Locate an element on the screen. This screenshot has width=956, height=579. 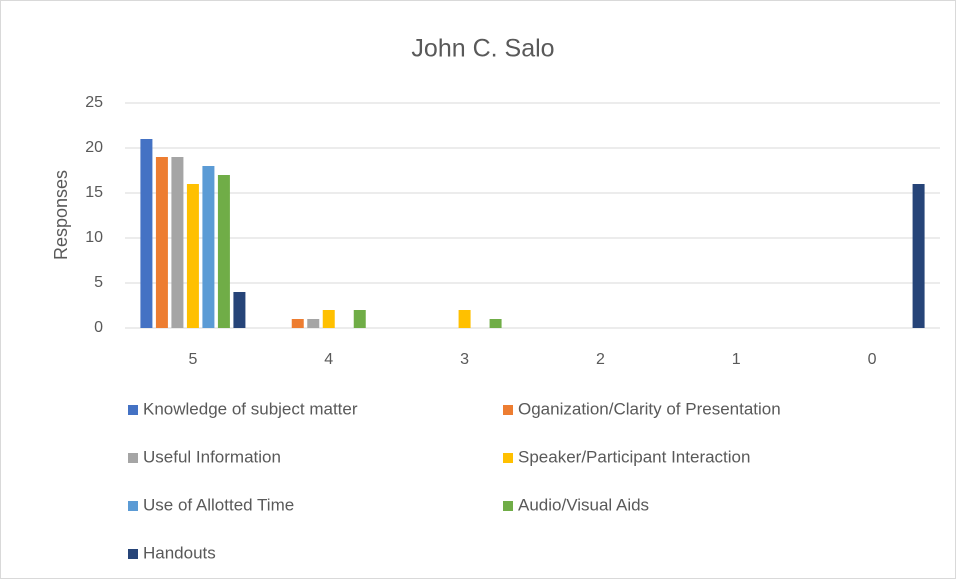
legend-label: Speaker/Participant Interaction is located at coordinates (634, 456).